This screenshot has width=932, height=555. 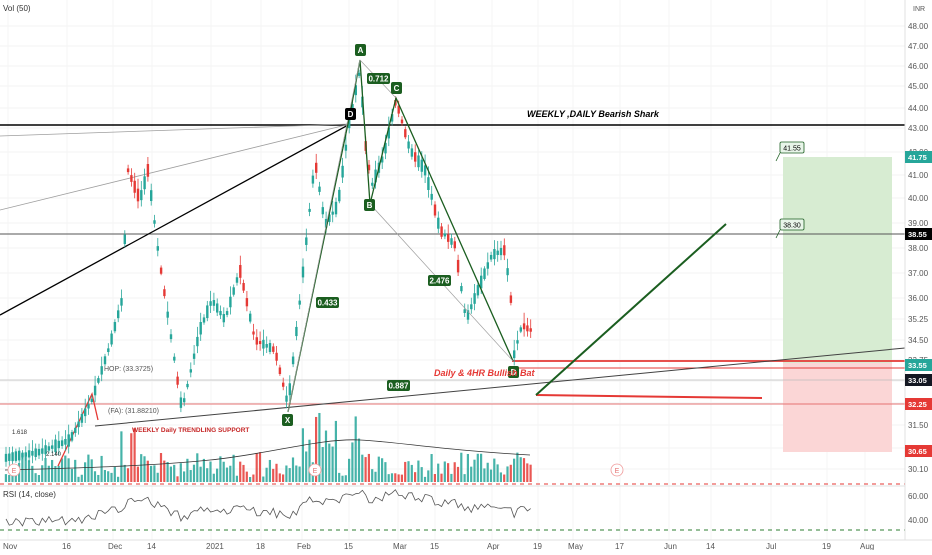 I want to click on vol-label: Vol (50), so click(x=17, y=8).